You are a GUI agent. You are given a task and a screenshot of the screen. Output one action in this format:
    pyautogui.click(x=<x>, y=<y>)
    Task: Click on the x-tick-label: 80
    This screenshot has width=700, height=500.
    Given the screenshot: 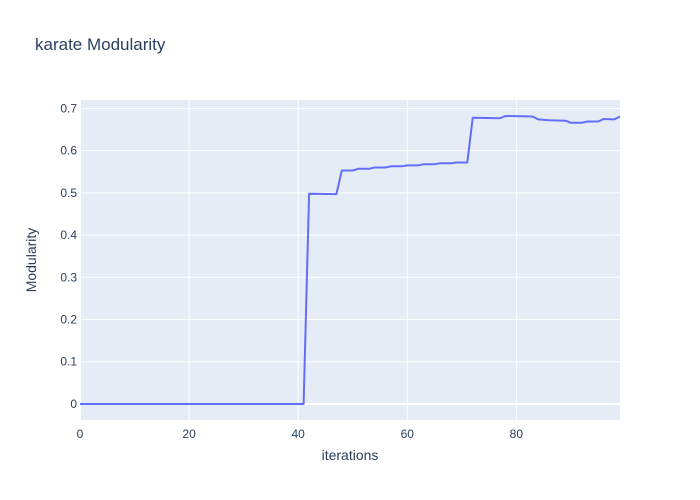 What is the action you would take?
    pyautogui.click(x=517, y=434)
    